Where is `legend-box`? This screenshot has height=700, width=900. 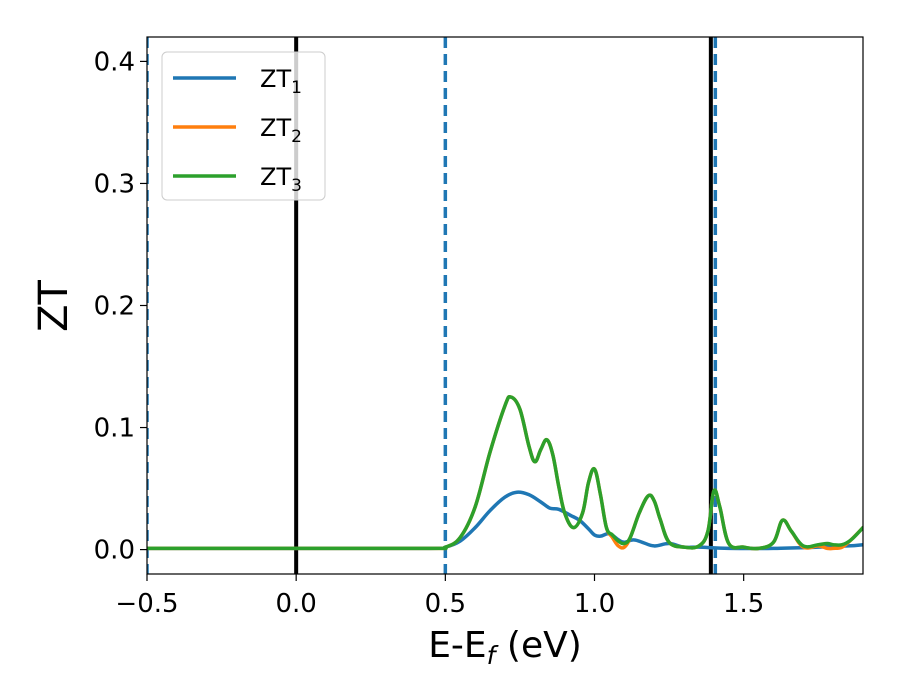 legend-box is located at coordinates (243, 126).